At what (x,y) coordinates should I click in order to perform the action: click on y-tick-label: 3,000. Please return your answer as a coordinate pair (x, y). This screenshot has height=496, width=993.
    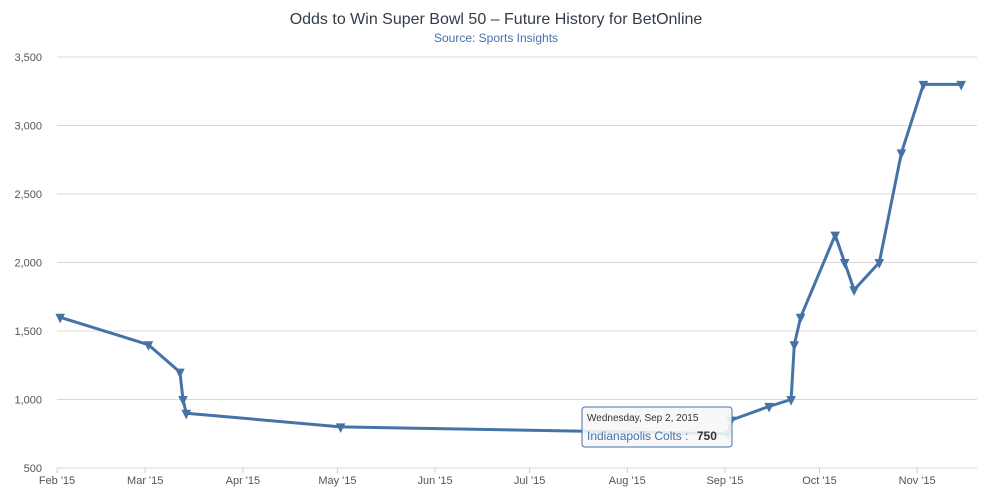
    Looking at the image, I should click on (28, 127).